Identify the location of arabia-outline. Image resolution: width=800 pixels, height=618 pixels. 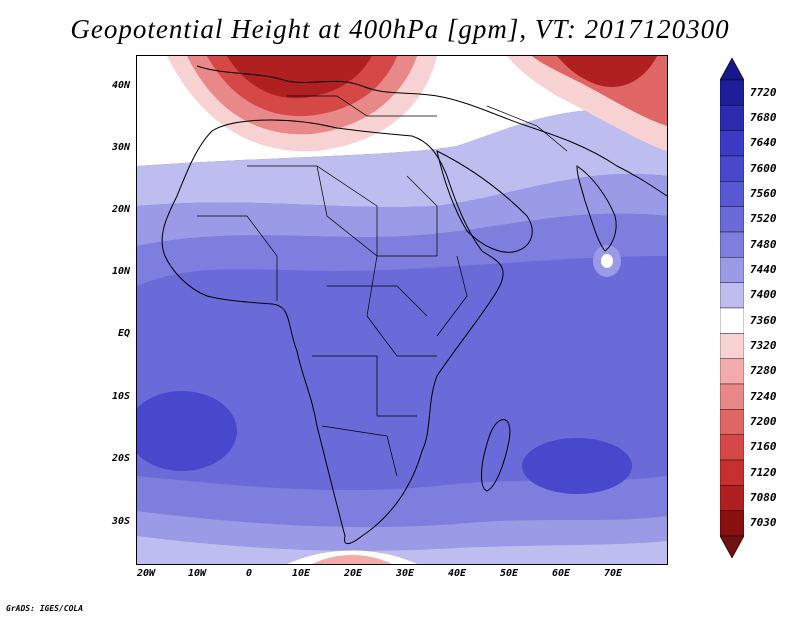
(484, 201).